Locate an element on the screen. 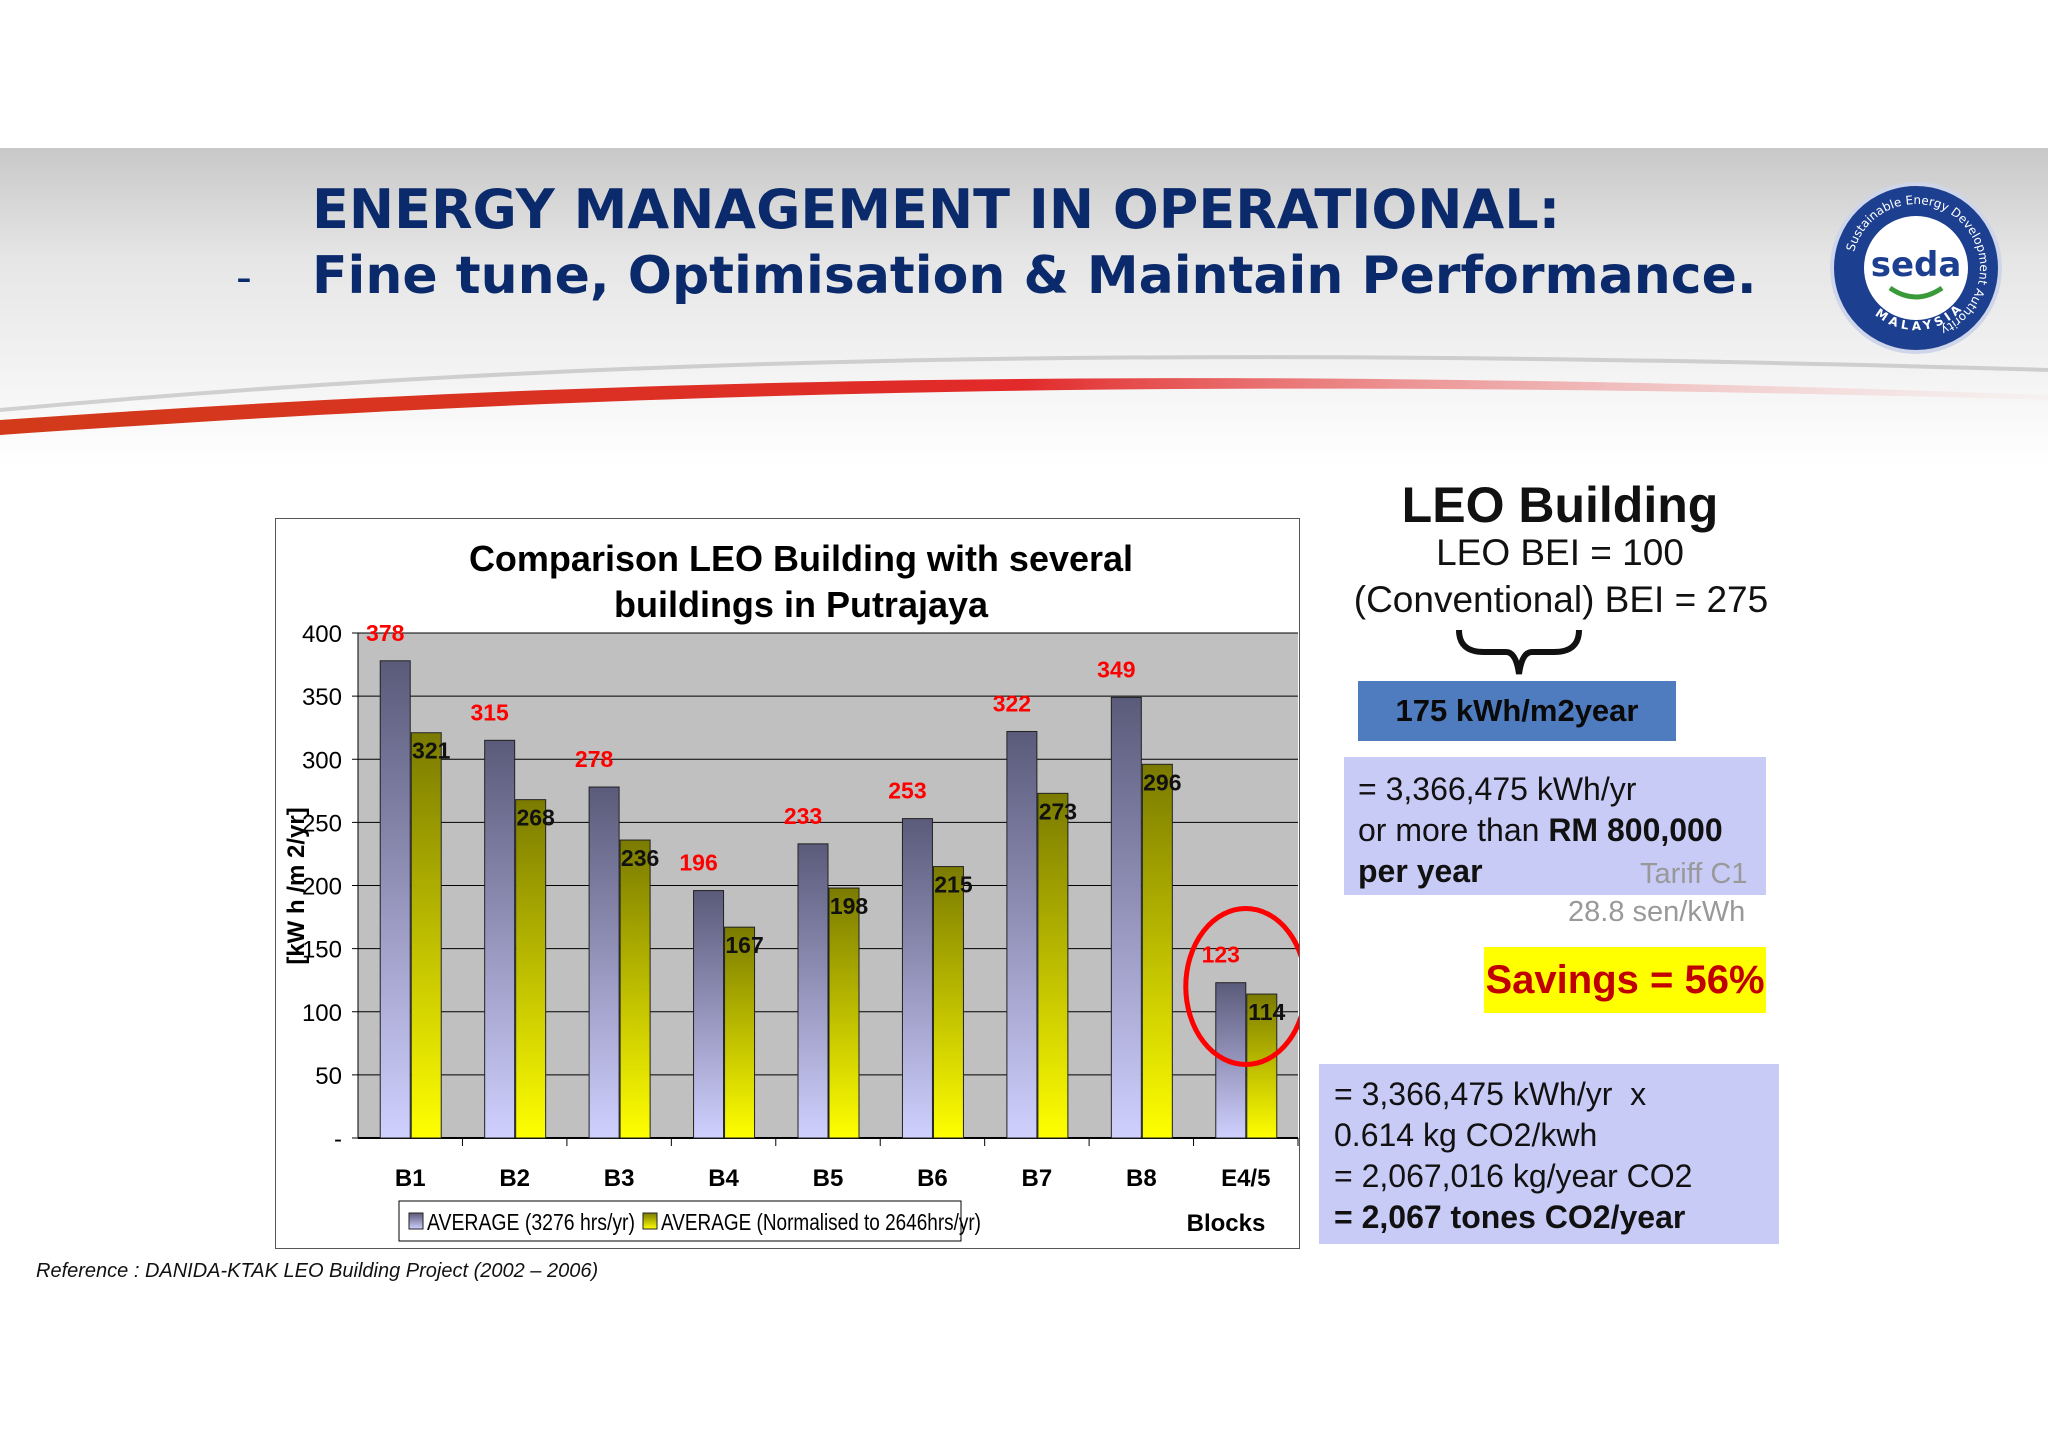 The height and width of the screenshot is (1448, 2048). y-tick-label: 100 is located at coordinates (322, 1013).